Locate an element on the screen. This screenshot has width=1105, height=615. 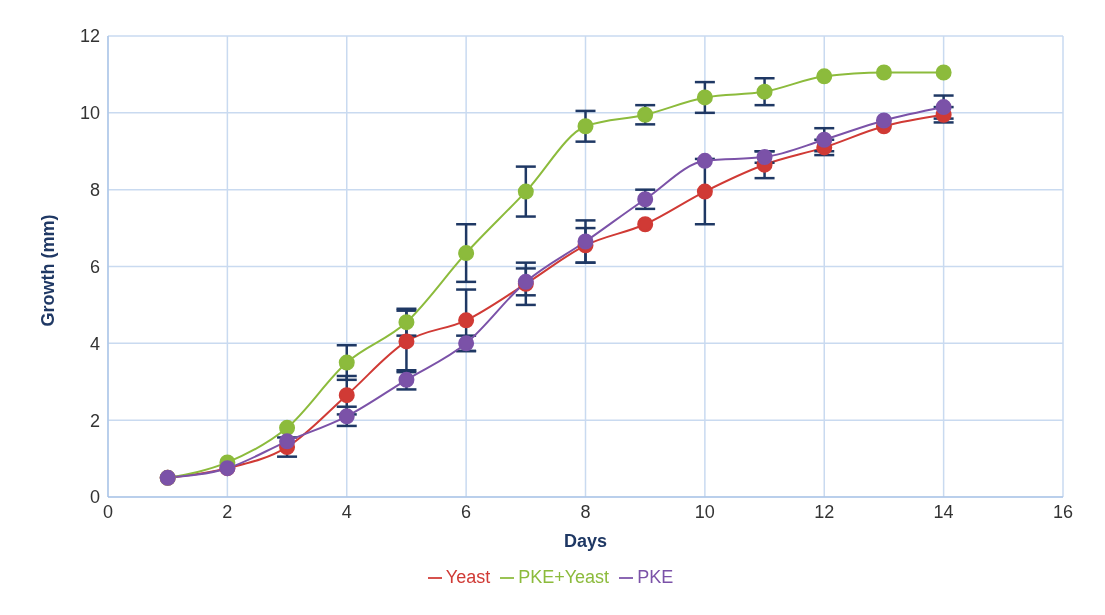
y-tick-label: 10 is located at coordinates (89, 113).